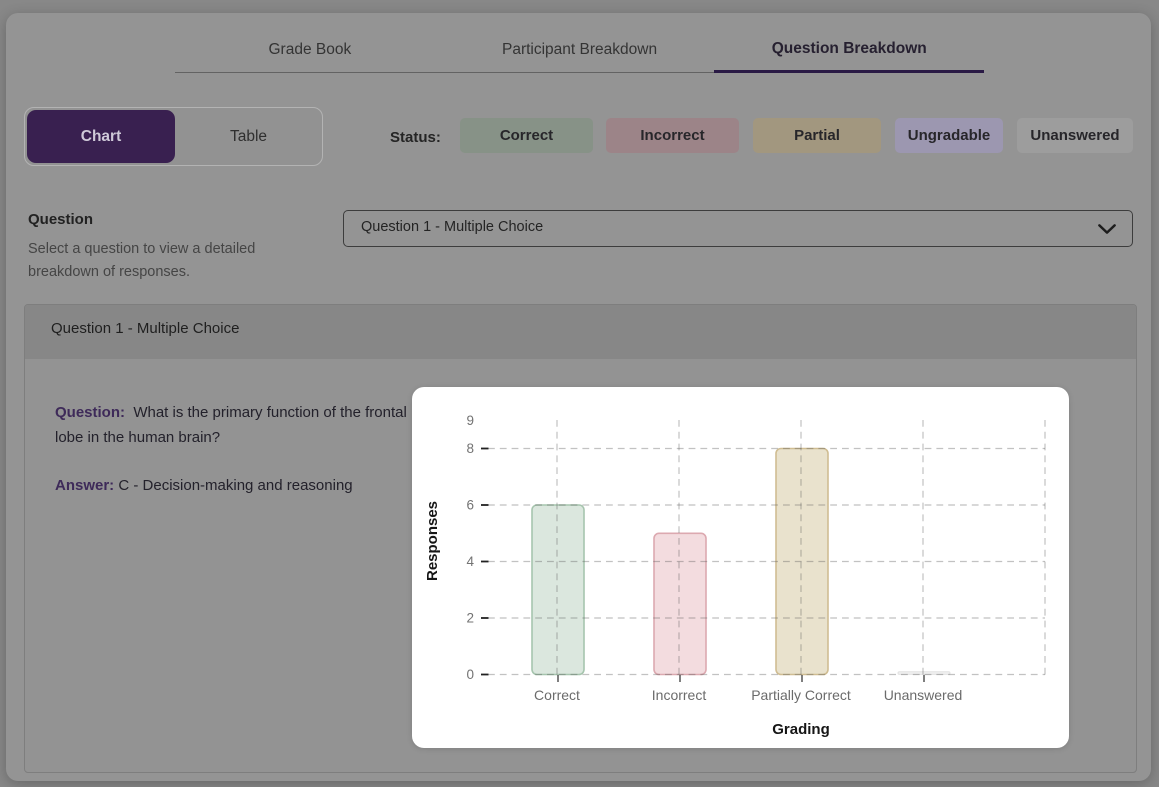  What do you see at coordinates (557, 695) in the screenshot?
I see `svg-text: Correct` at bounding box center [557, 695].